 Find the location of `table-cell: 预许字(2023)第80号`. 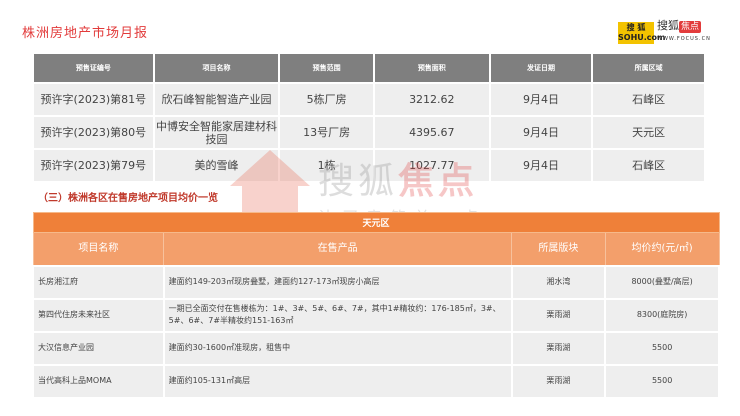

table-cell: 预许字(2023)第80号 is located at coordinates (93, 132).